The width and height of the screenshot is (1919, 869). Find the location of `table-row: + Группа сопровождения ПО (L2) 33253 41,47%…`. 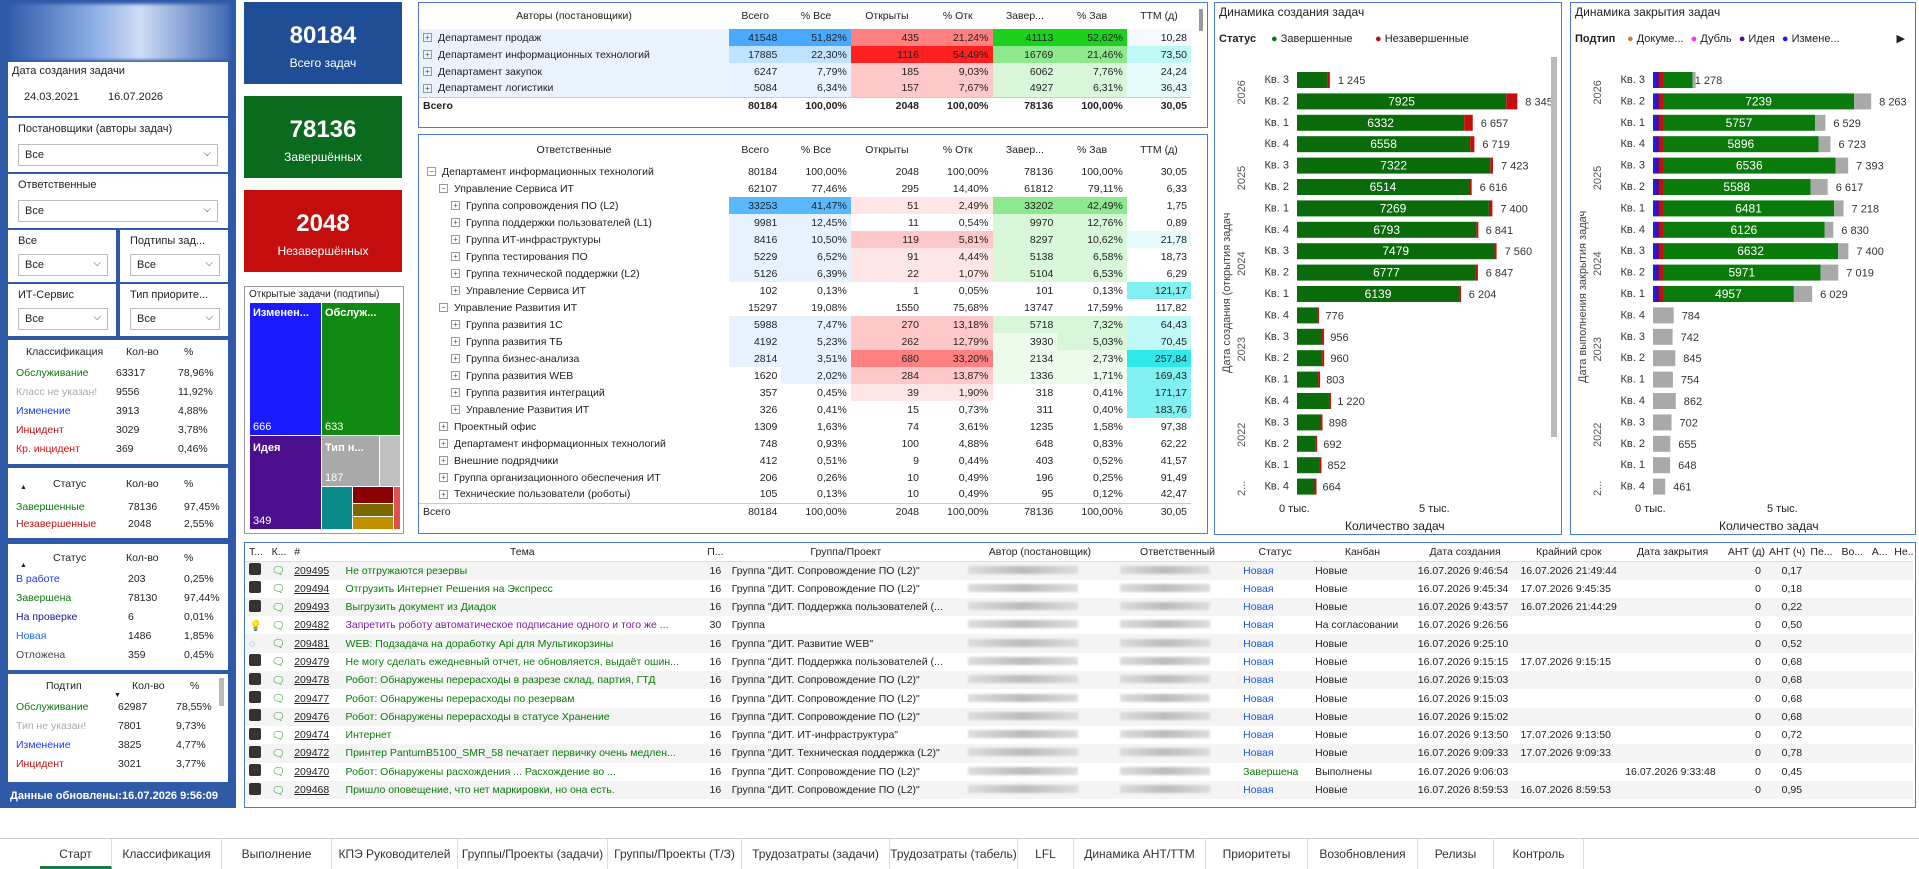

table-row: + Группа сопровождения ПО (L2) 33253 41,47%… is located at coordinates (805, 205).